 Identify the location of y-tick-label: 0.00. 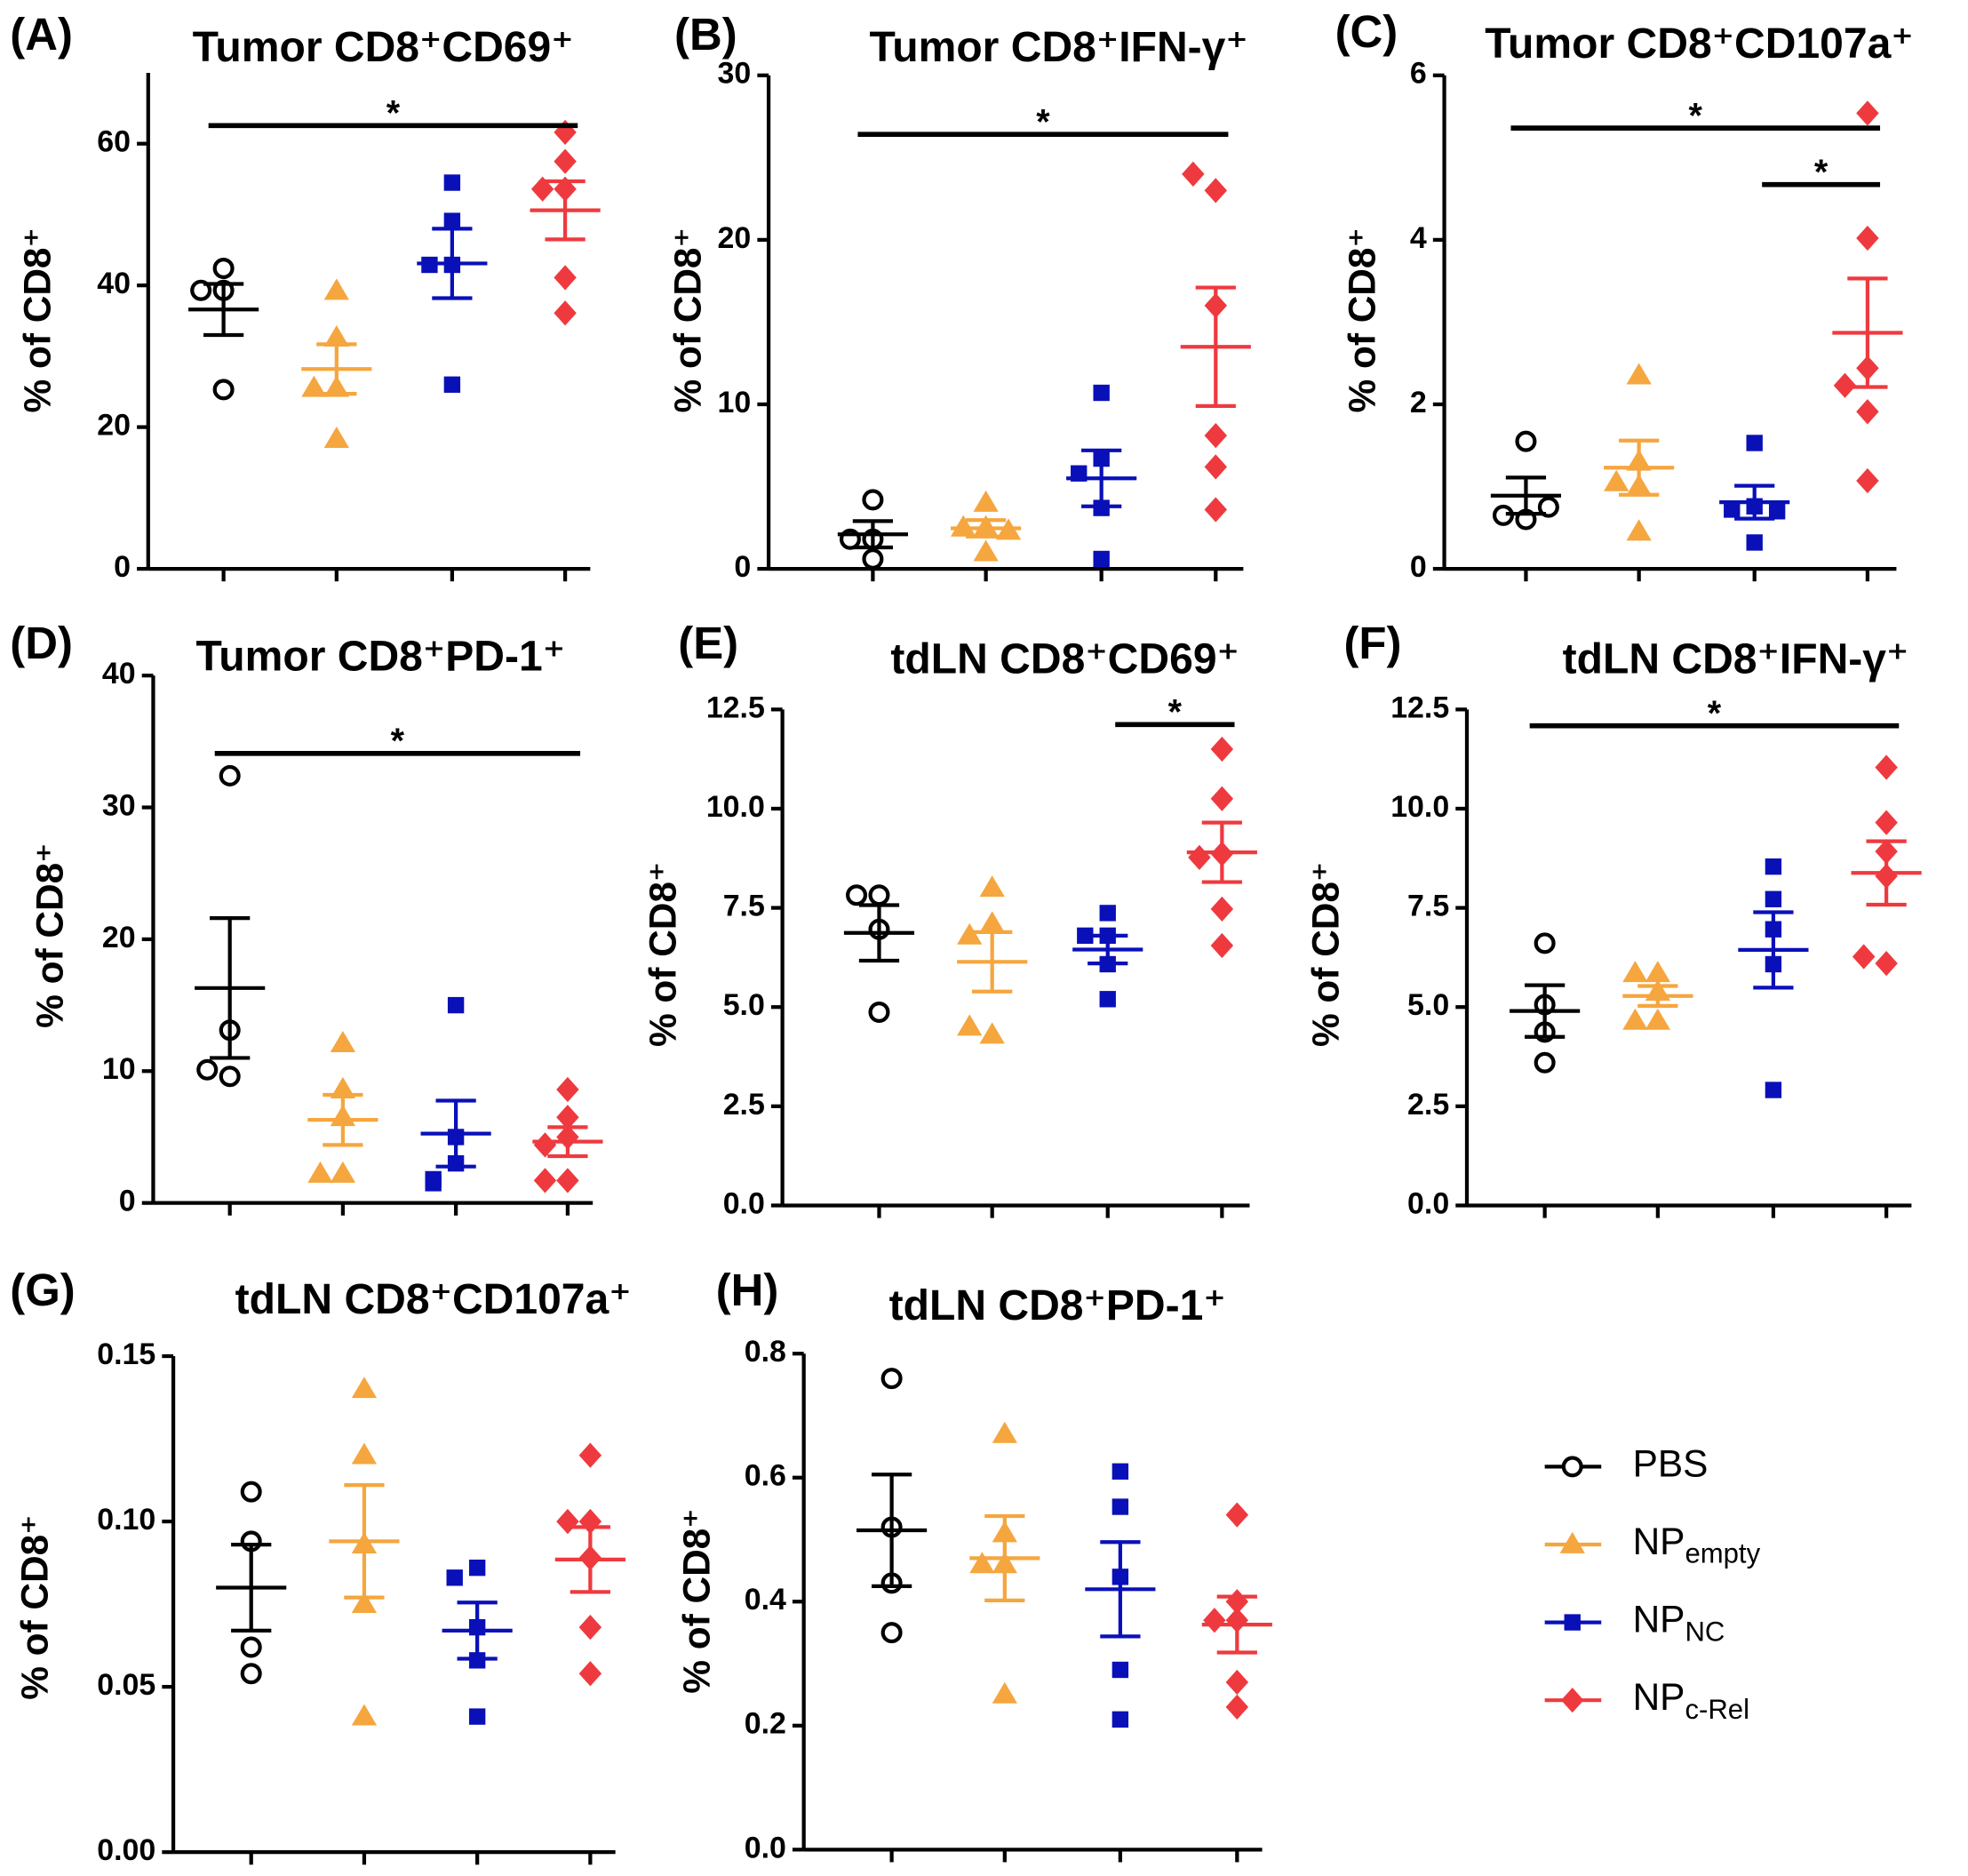
(126, 1850).